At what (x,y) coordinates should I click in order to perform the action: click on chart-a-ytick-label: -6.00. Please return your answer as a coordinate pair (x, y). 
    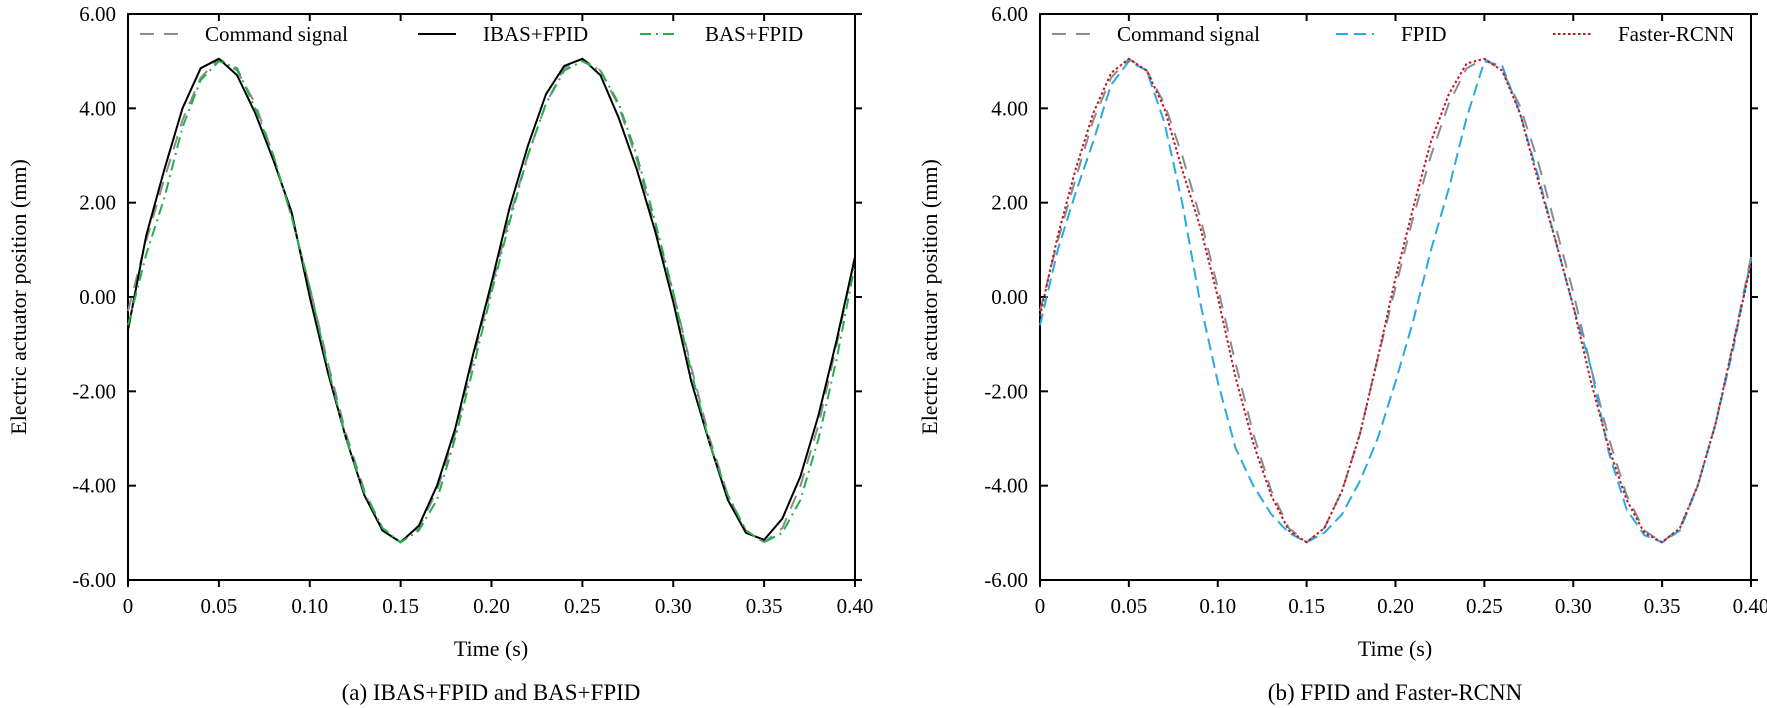
    Looking at the image, I should click on (94, 580).